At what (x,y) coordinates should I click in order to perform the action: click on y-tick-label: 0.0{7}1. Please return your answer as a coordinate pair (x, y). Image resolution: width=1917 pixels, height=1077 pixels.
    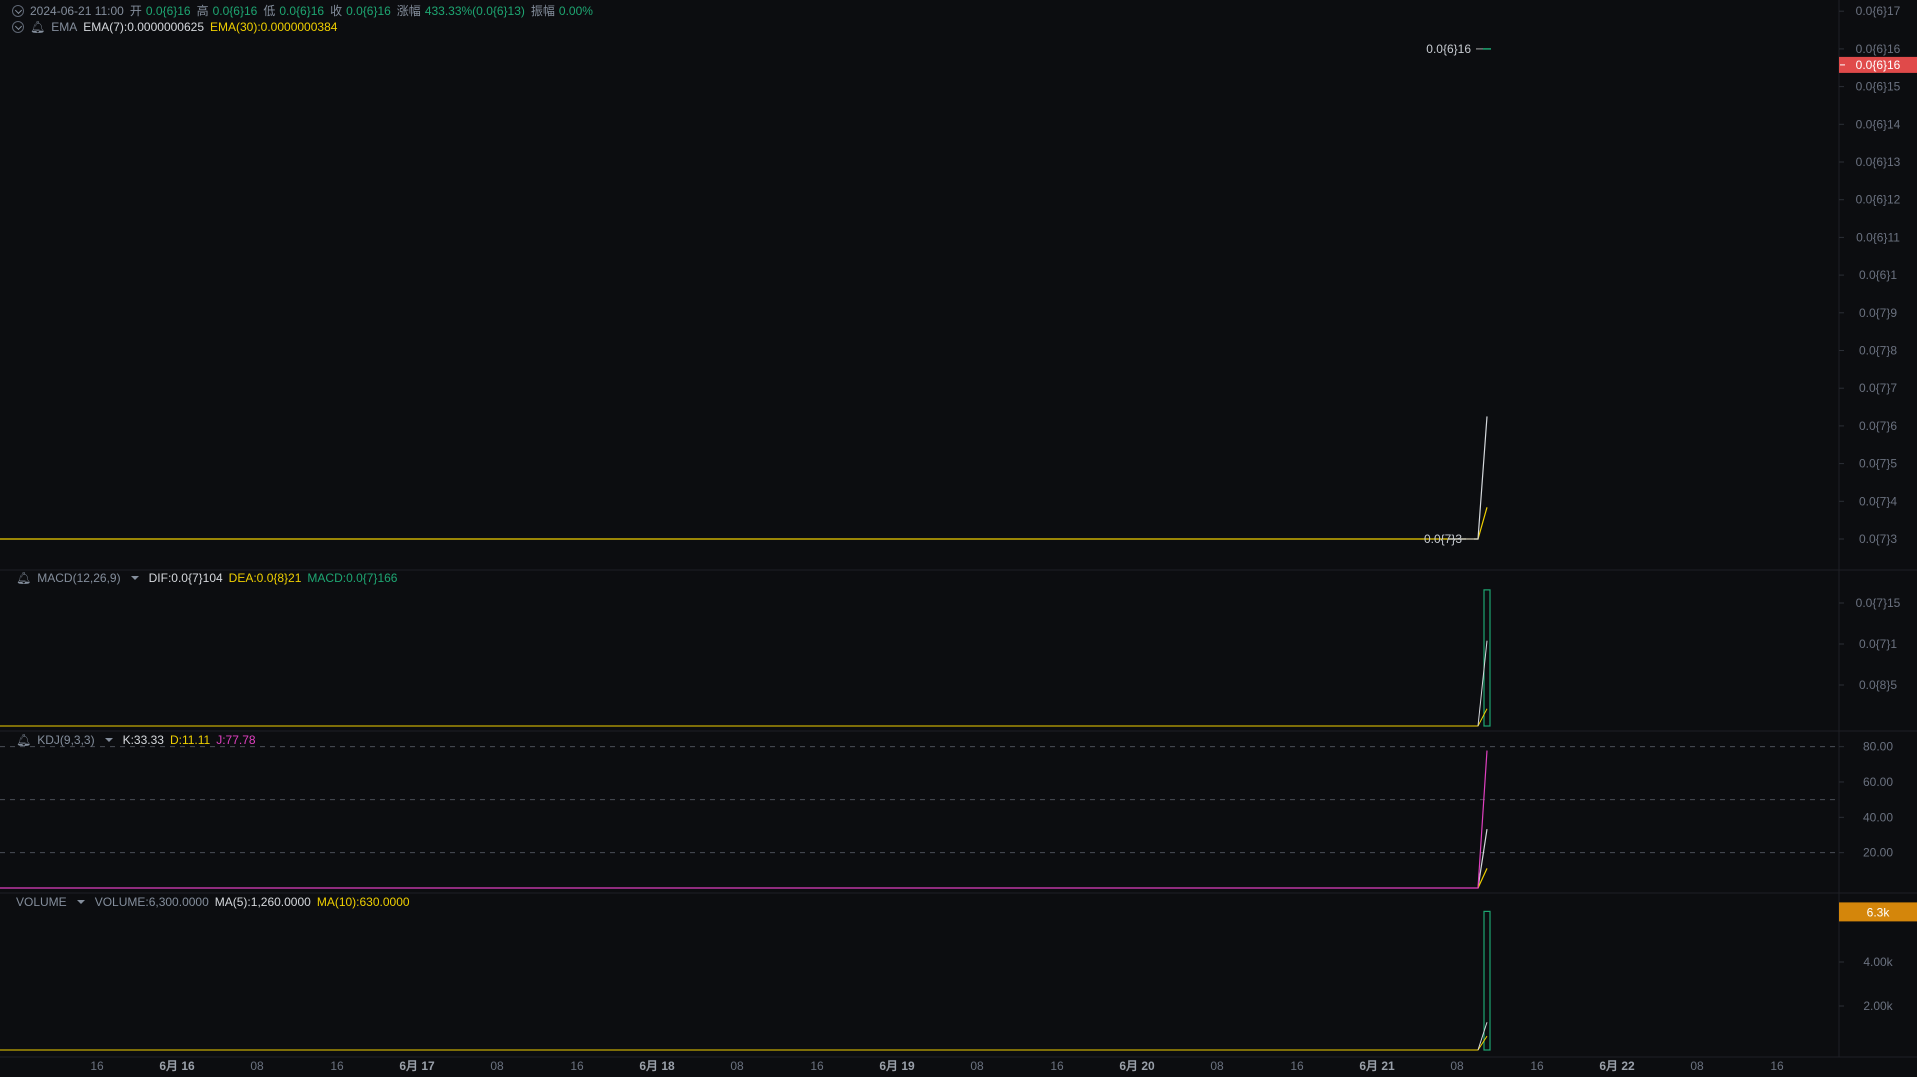
    Looking at the image, I should click on (1878, 644).